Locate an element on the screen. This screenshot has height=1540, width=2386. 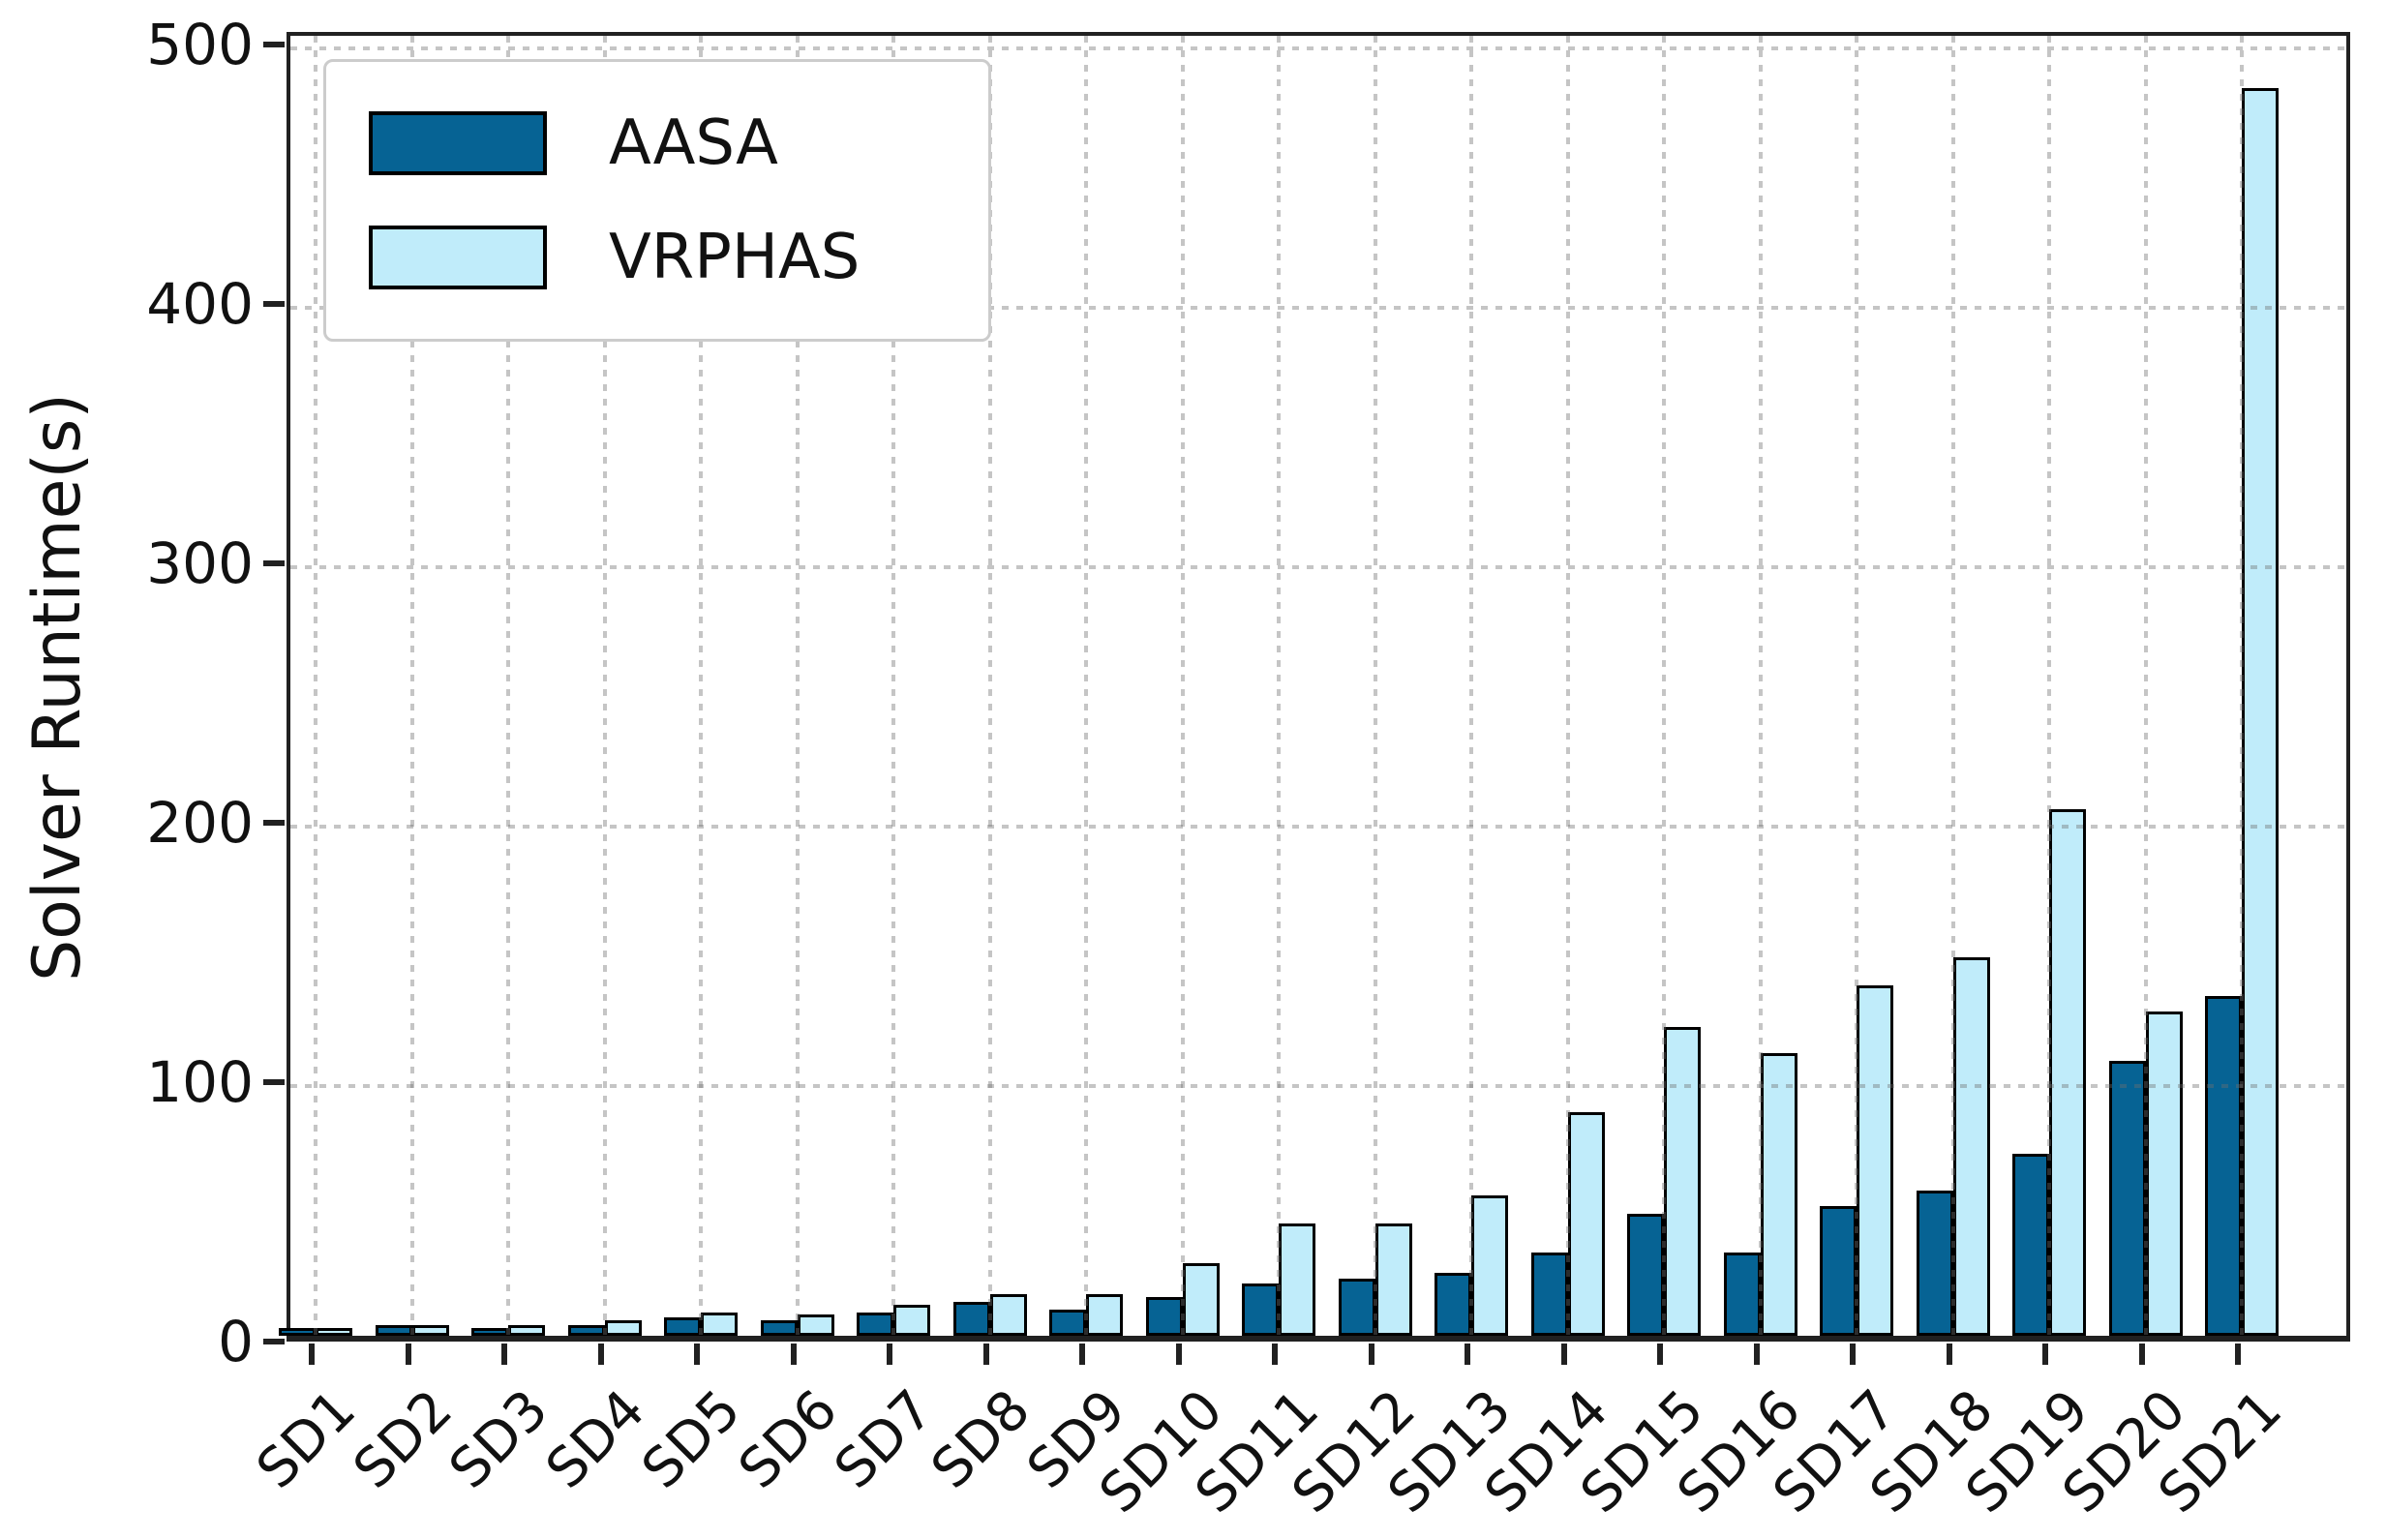
bar-aasa-SD4 is located at coordinates (586, 1330).